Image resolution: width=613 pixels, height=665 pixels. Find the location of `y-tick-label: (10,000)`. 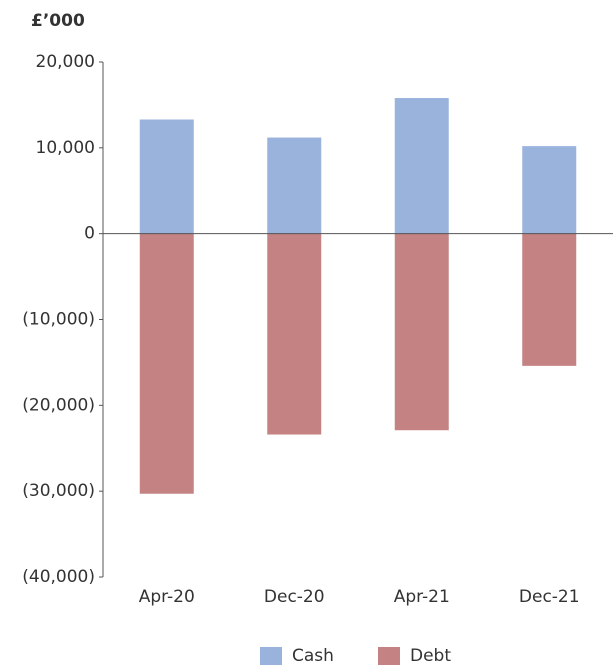

y-tick-label: (10,000) is located at coordinates (58, 320).